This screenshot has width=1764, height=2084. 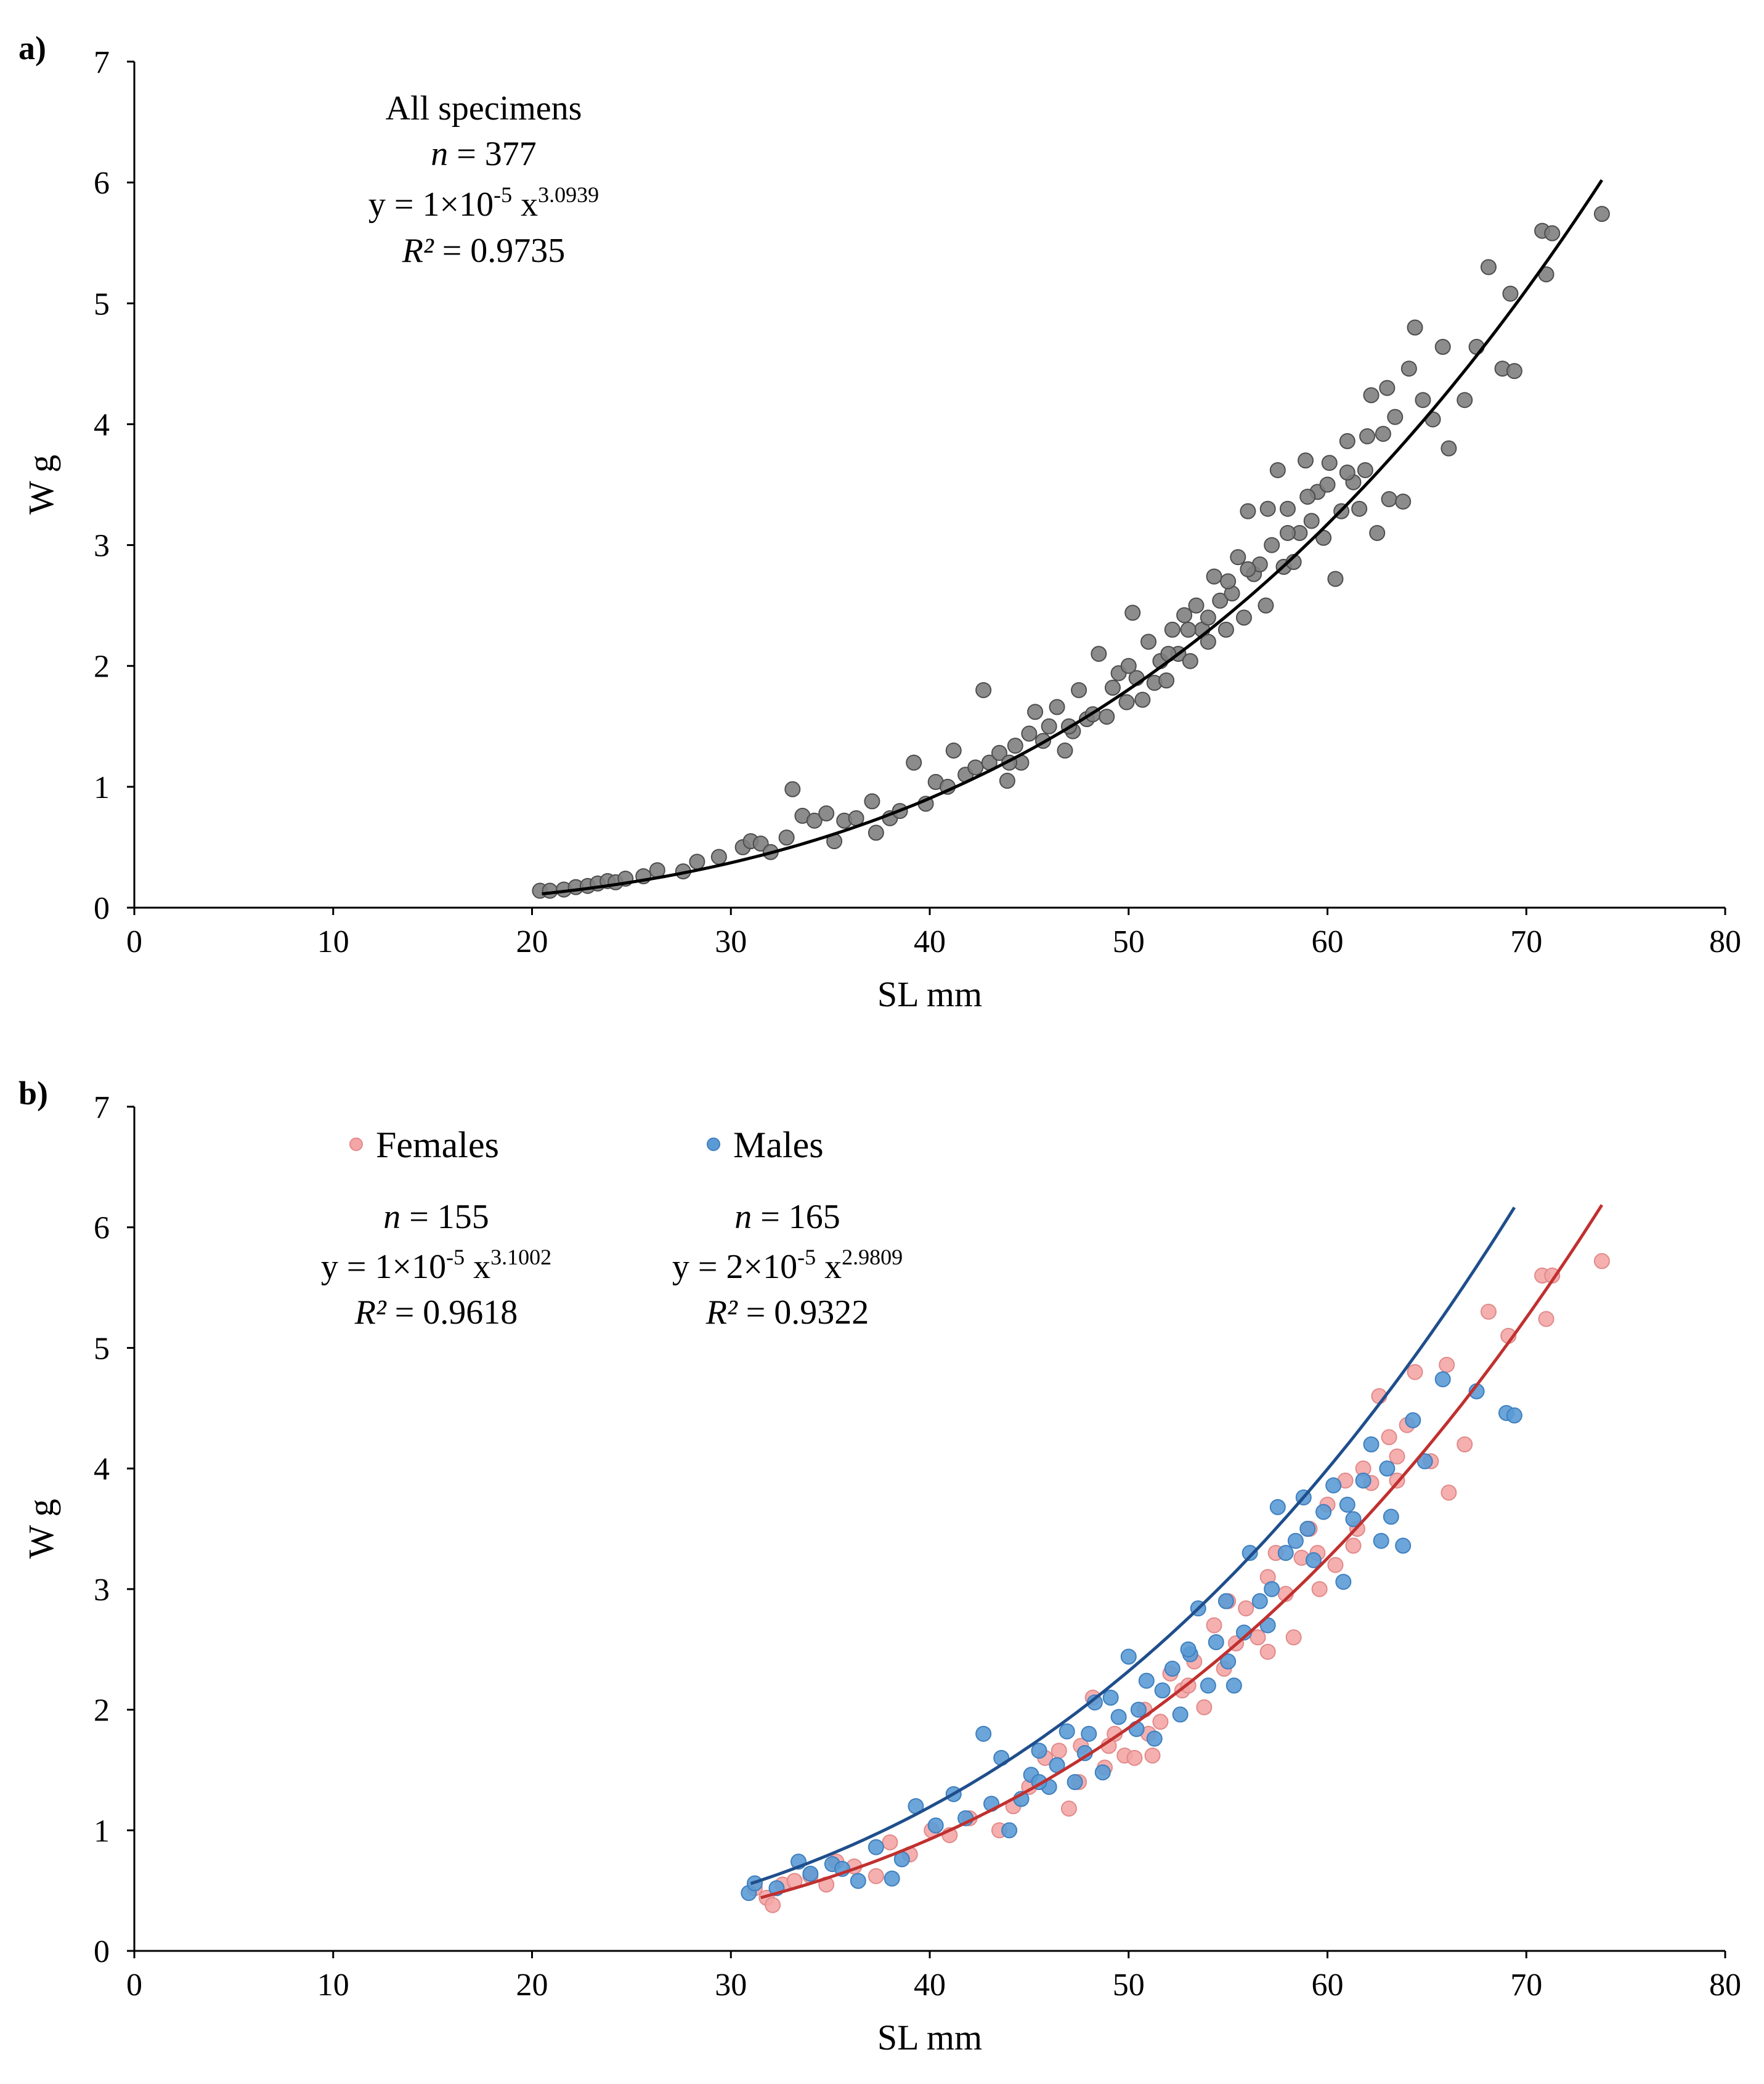 What do you see at coordinates (778, 1145) in the screenshot?
I see `legend-males-label: Males` at bounding box center [778, 1145].